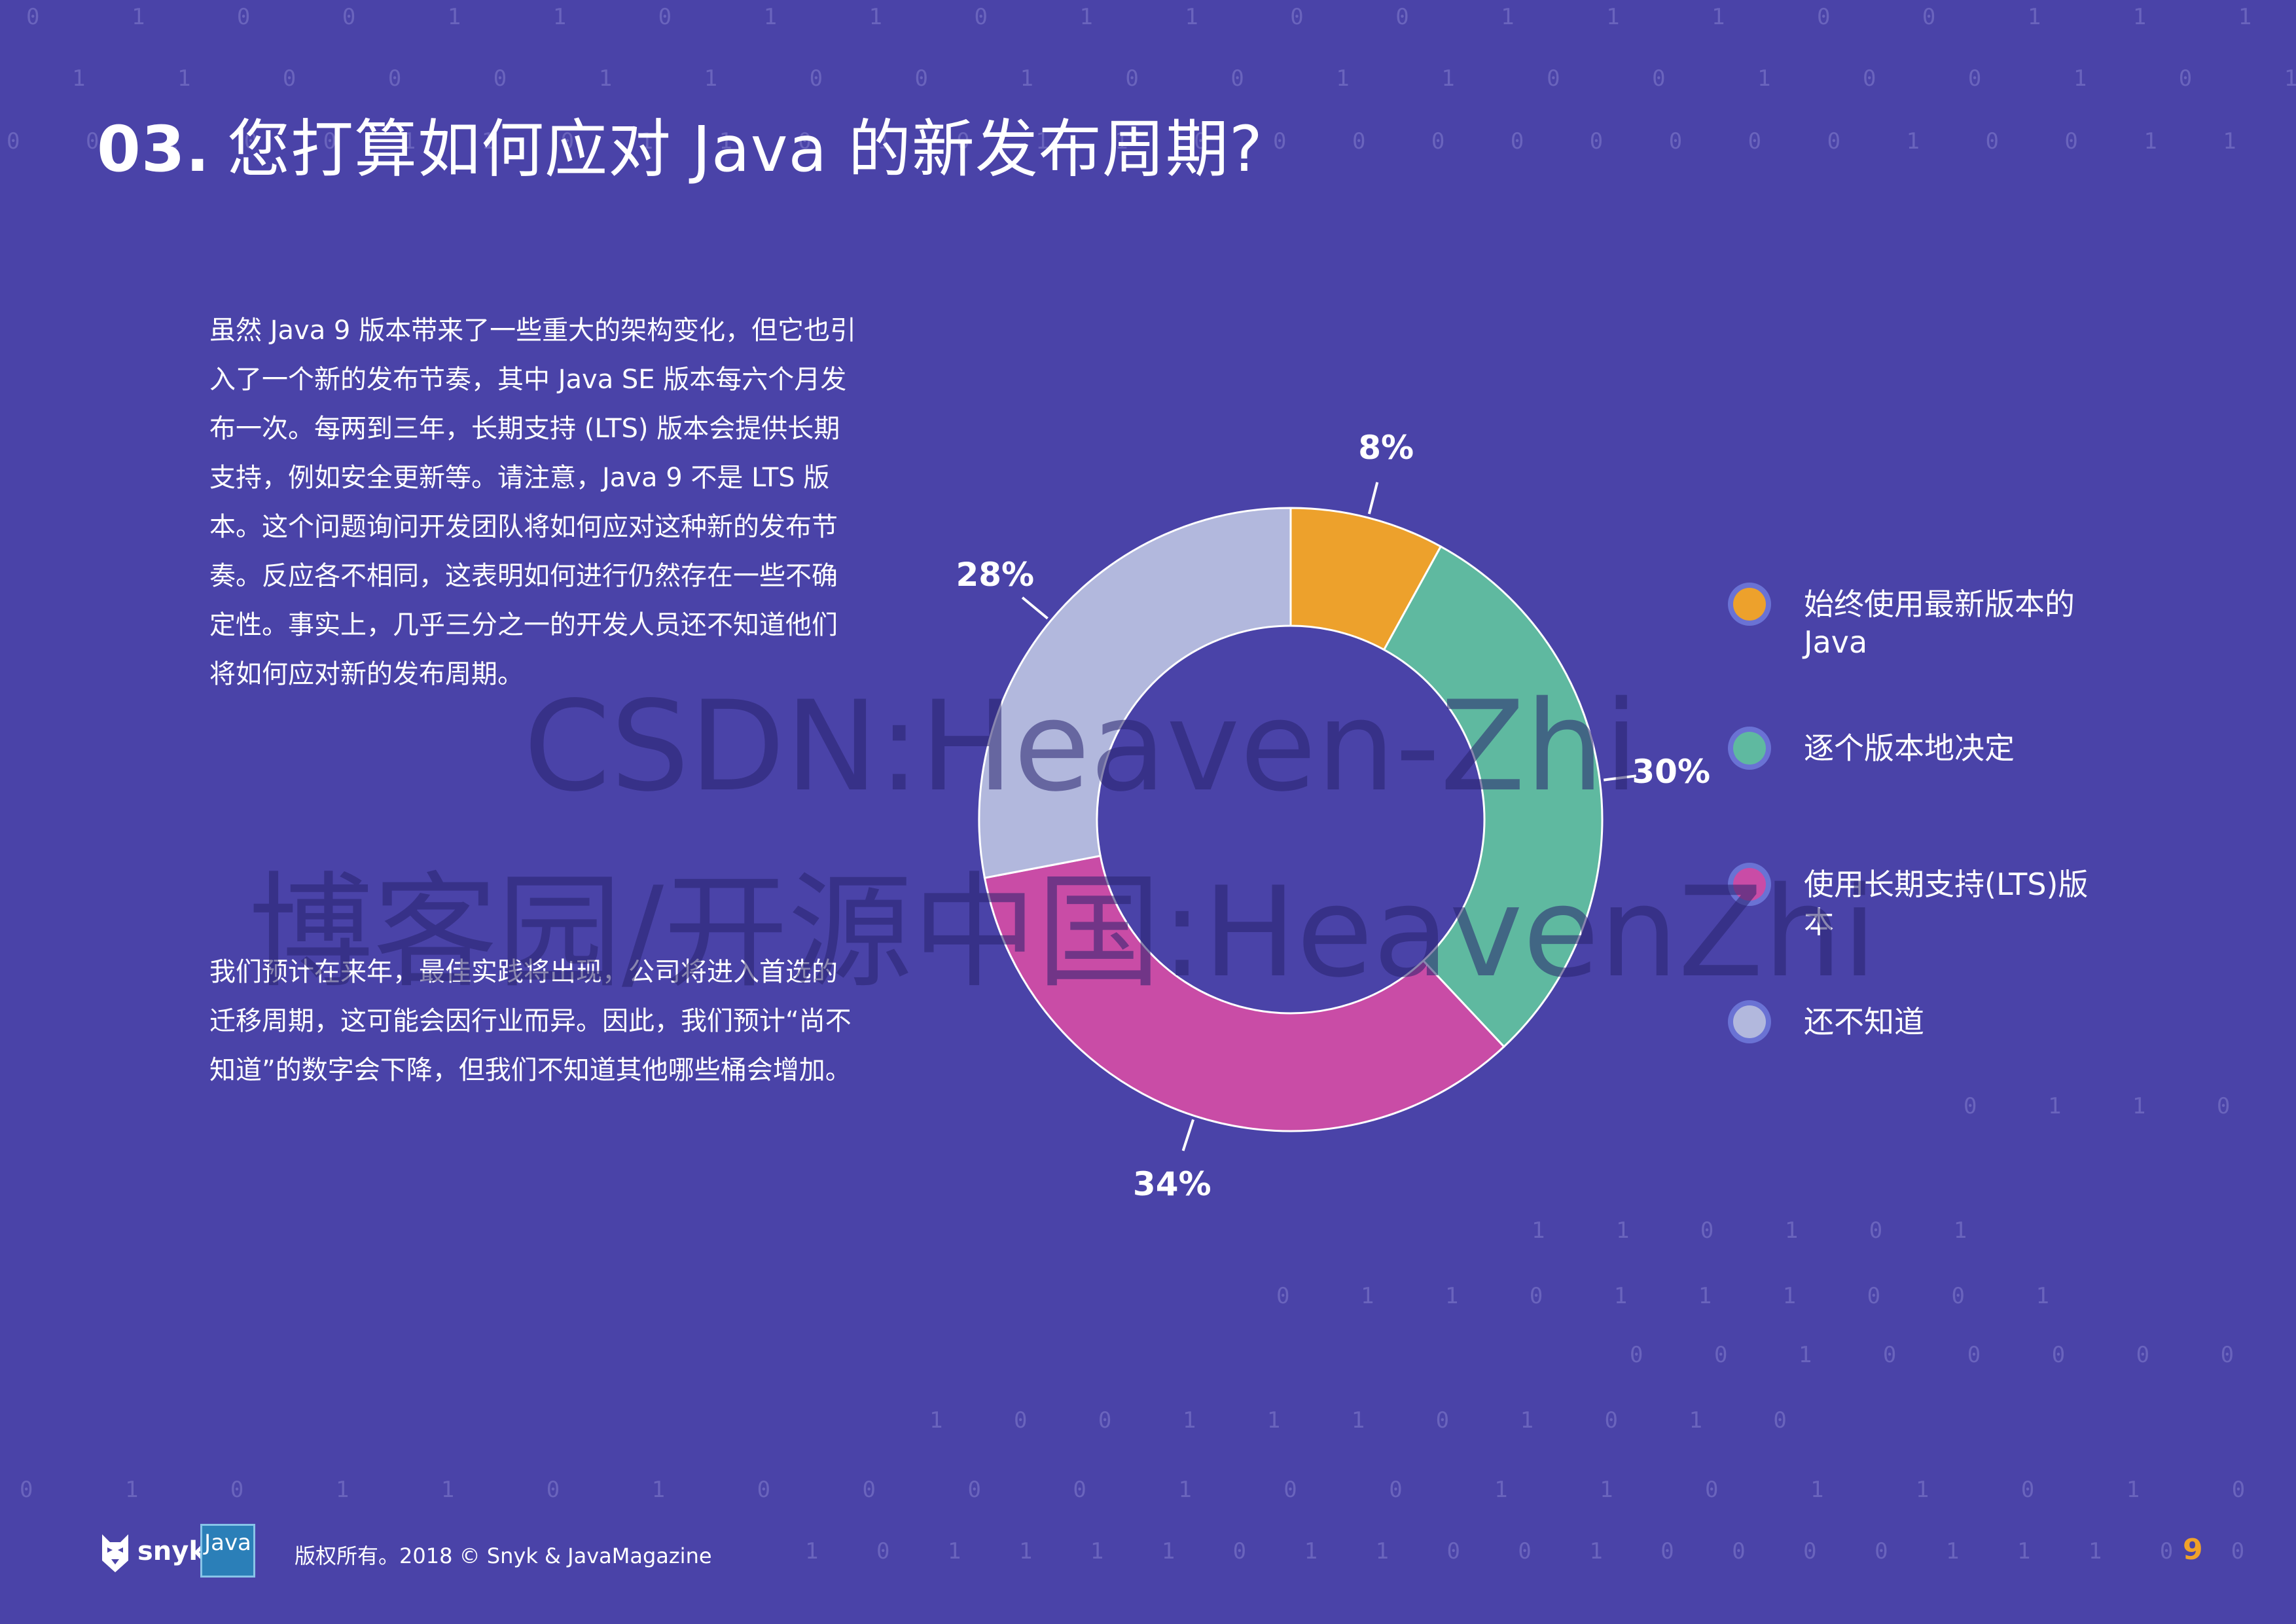 Image resolution: width=2296 pixels, height=1624 pixels. I want to click on java-logo-text: Java, so click(227, 1543).